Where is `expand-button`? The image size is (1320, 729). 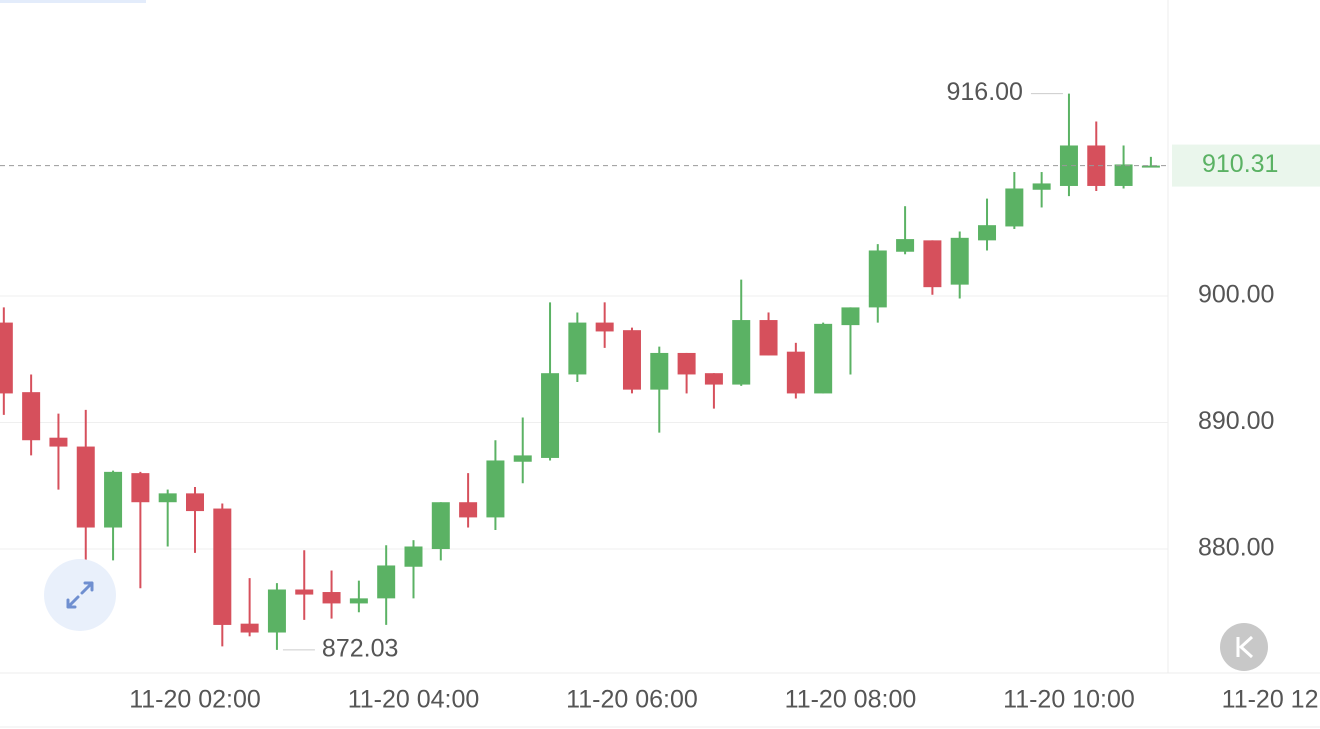
expand-button is located at coordinates (80, 595).